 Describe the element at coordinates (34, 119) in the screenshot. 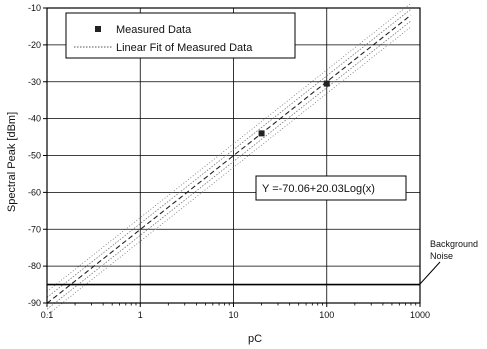

I see `y-tick-label: -40` at that location.